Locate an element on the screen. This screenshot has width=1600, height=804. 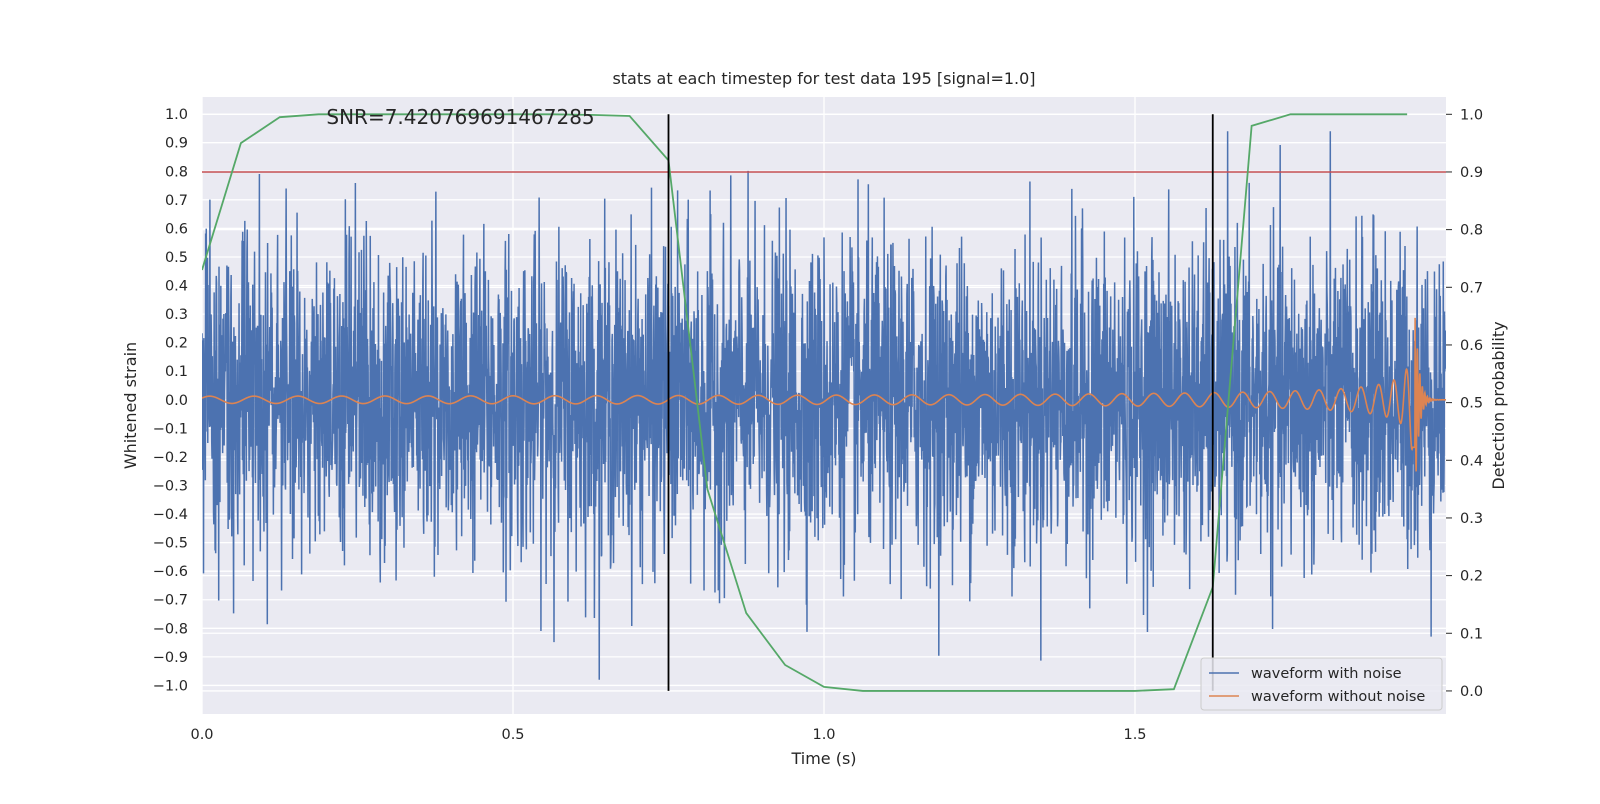
legend-label-clean: waveform without noise is located at coordinates (1338, 697).